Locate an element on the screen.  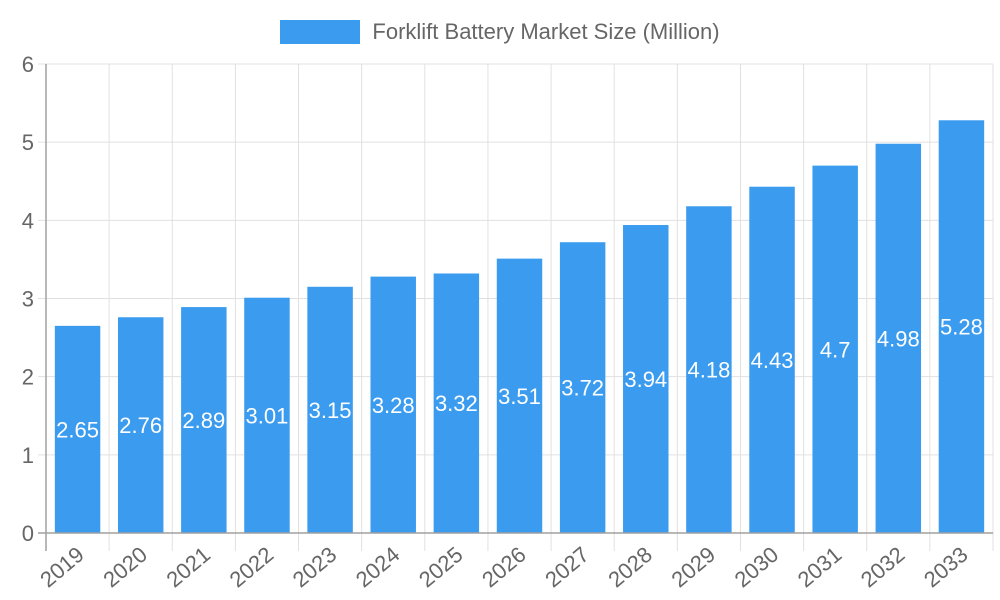
bar-2026 is located at coordinates (519, 395).